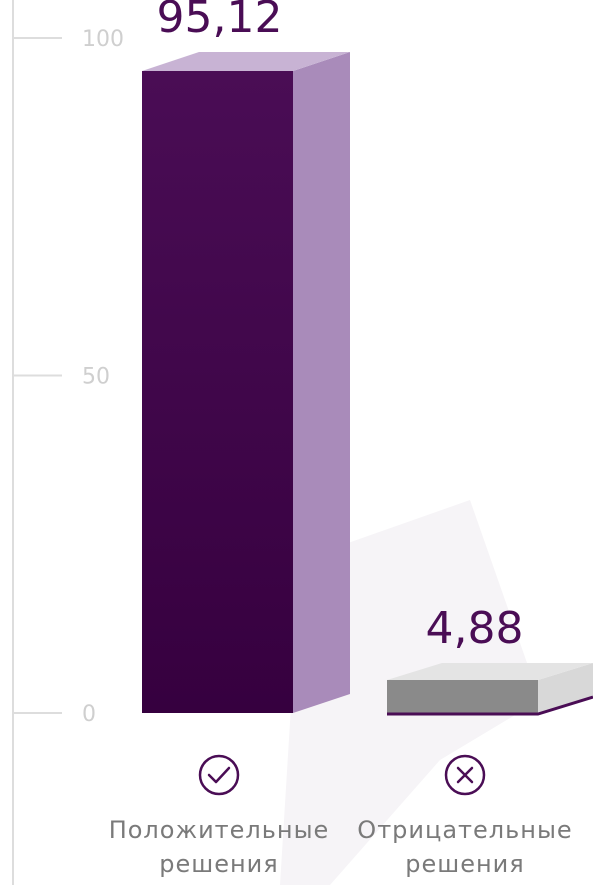 The width and height of the screenshot is (593, 885). I want to click on value-label-positive: 95,12, so click(220, 21).